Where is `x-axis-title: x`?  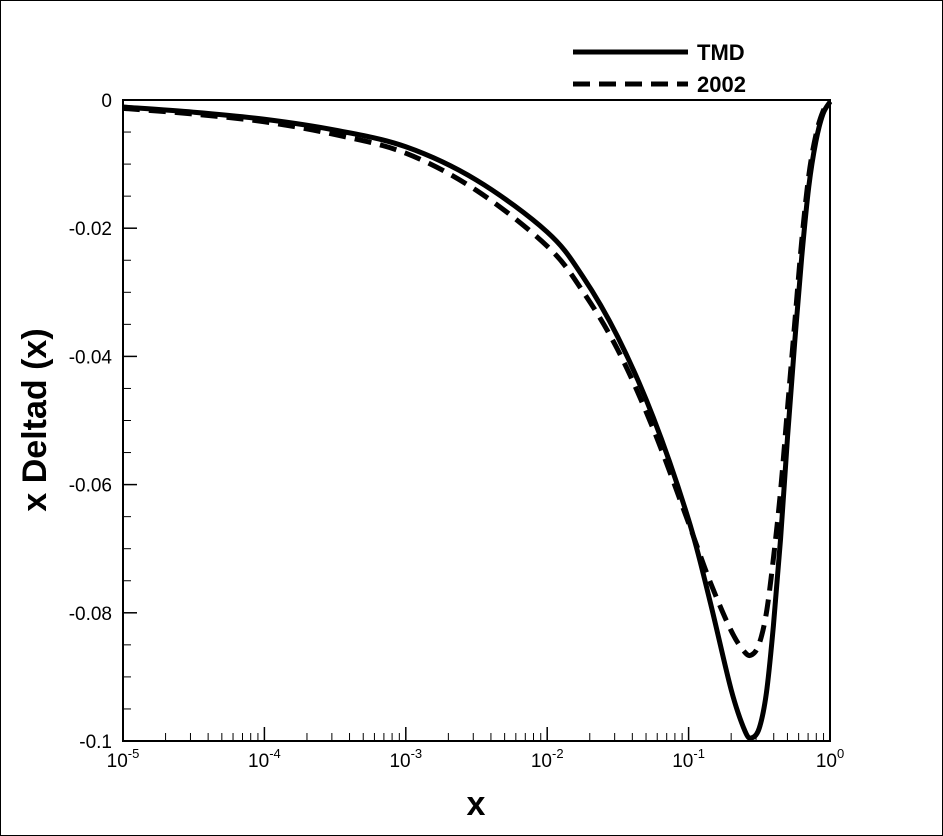 x-axis-title: x is located at coordinates (476, 804).